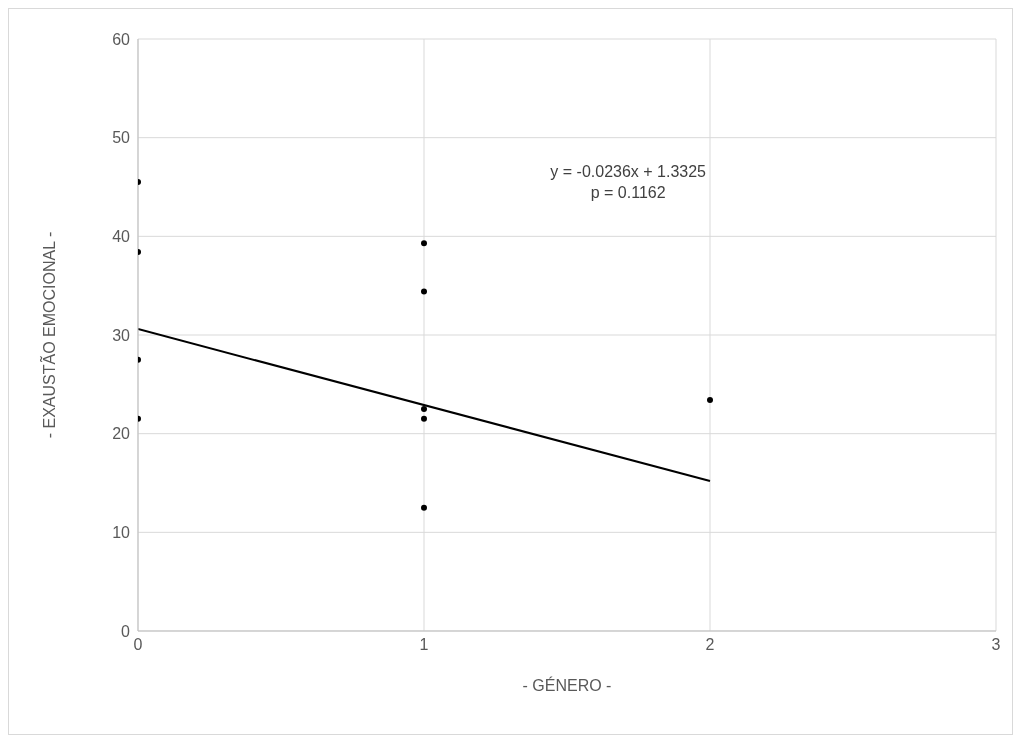 This screenshot has height=743, width=1021. What do you see at coordinates (121, 39) in the screenshot?
I see `y-tick-label: 60` at bounding box center [121, 39].